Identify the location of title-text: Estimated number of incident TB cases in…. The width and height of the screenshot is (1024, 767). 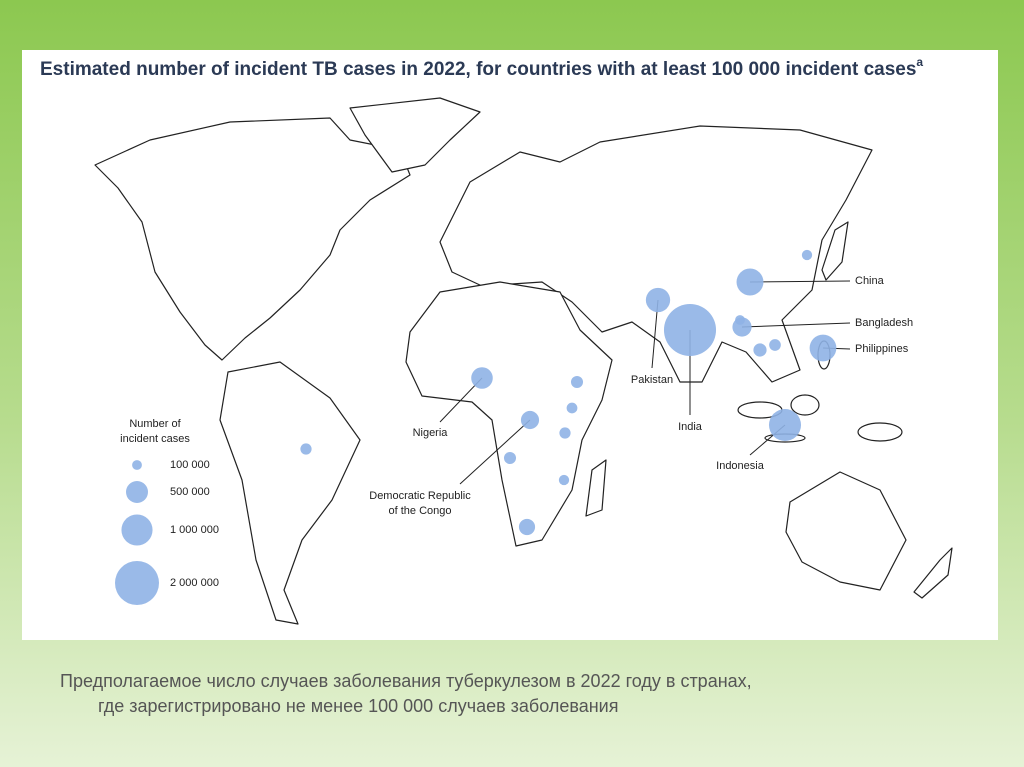
(478, 69).